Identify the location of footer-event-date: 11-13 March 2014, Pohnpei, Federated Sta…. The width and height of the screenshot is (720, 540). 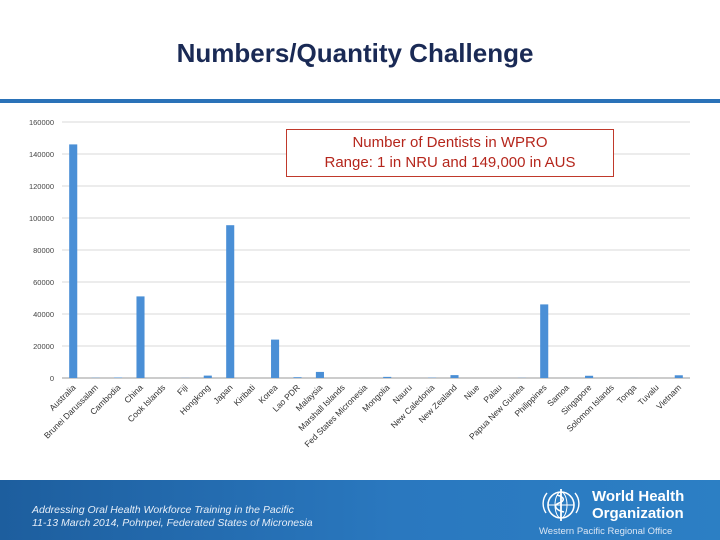
(172, 523).